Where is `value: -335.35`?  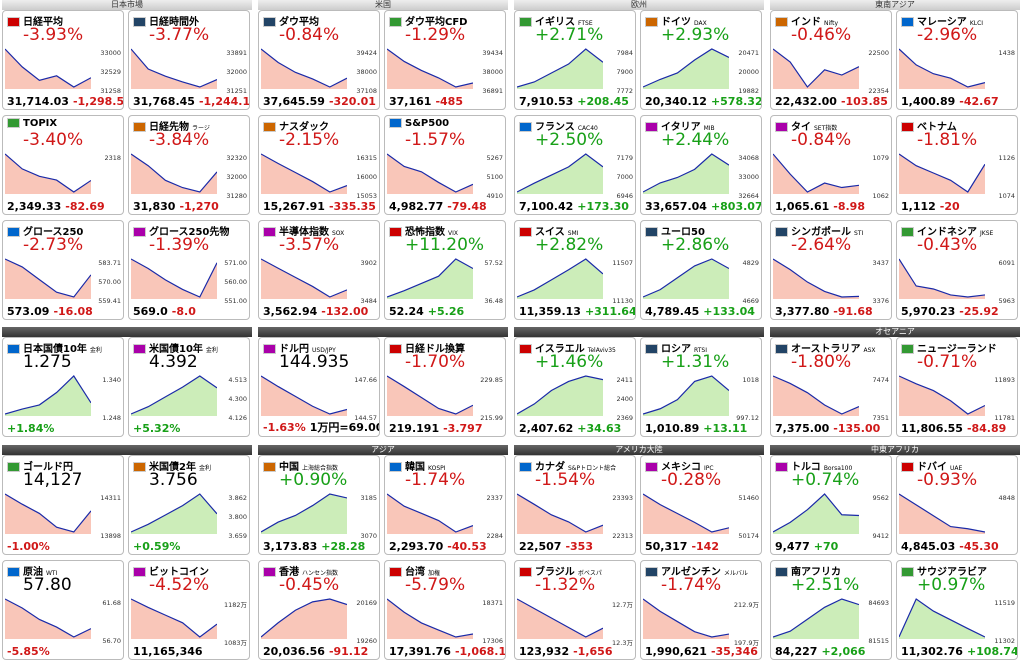 value: -335.35 is located at coordinates (352, 206).